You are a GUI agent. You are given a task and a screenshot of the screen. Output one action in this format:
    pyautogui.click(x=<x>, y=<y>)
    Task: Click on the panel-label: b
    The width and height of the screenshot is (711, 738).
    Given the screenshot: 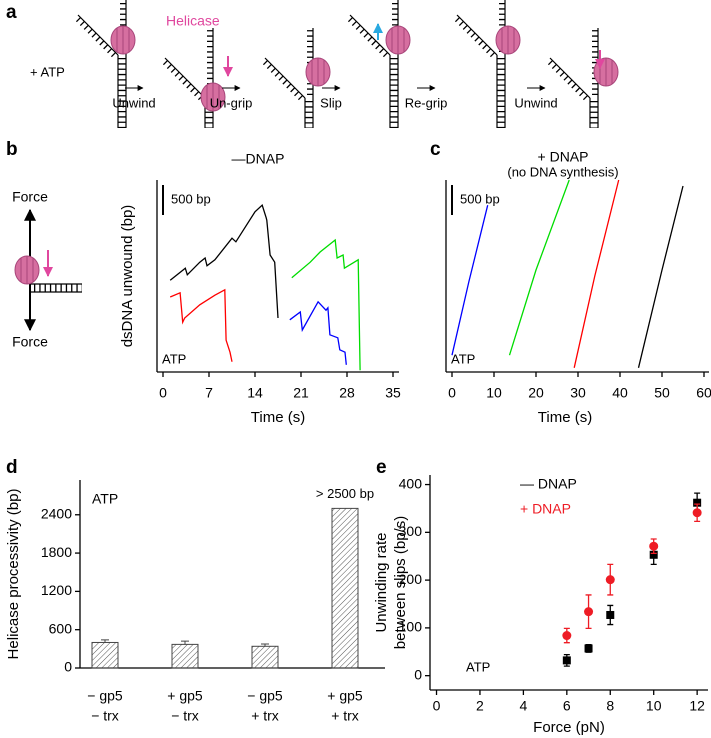 What is the action you would take?
    pyautogui.click(x=12, y=149)
    